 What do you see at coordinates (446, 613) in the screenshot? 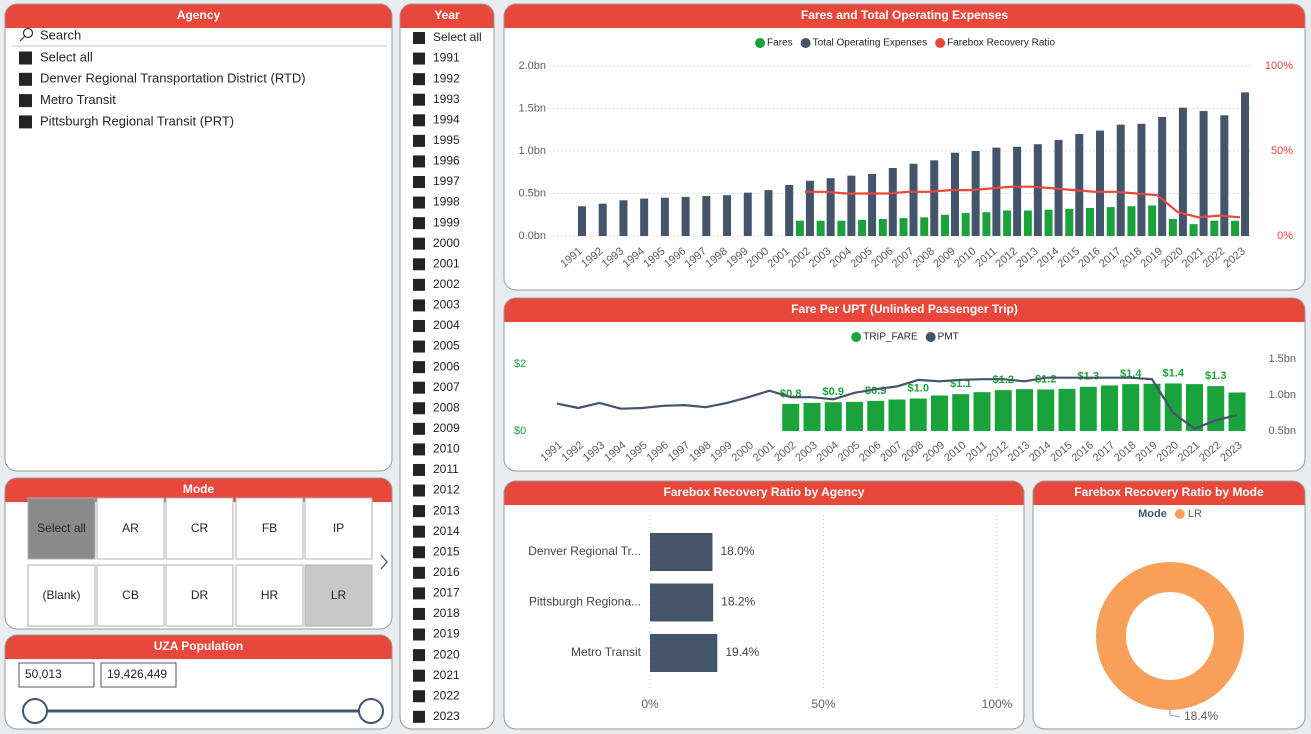
I see `slicer-item: 2018` at bounding box center [446, 613].